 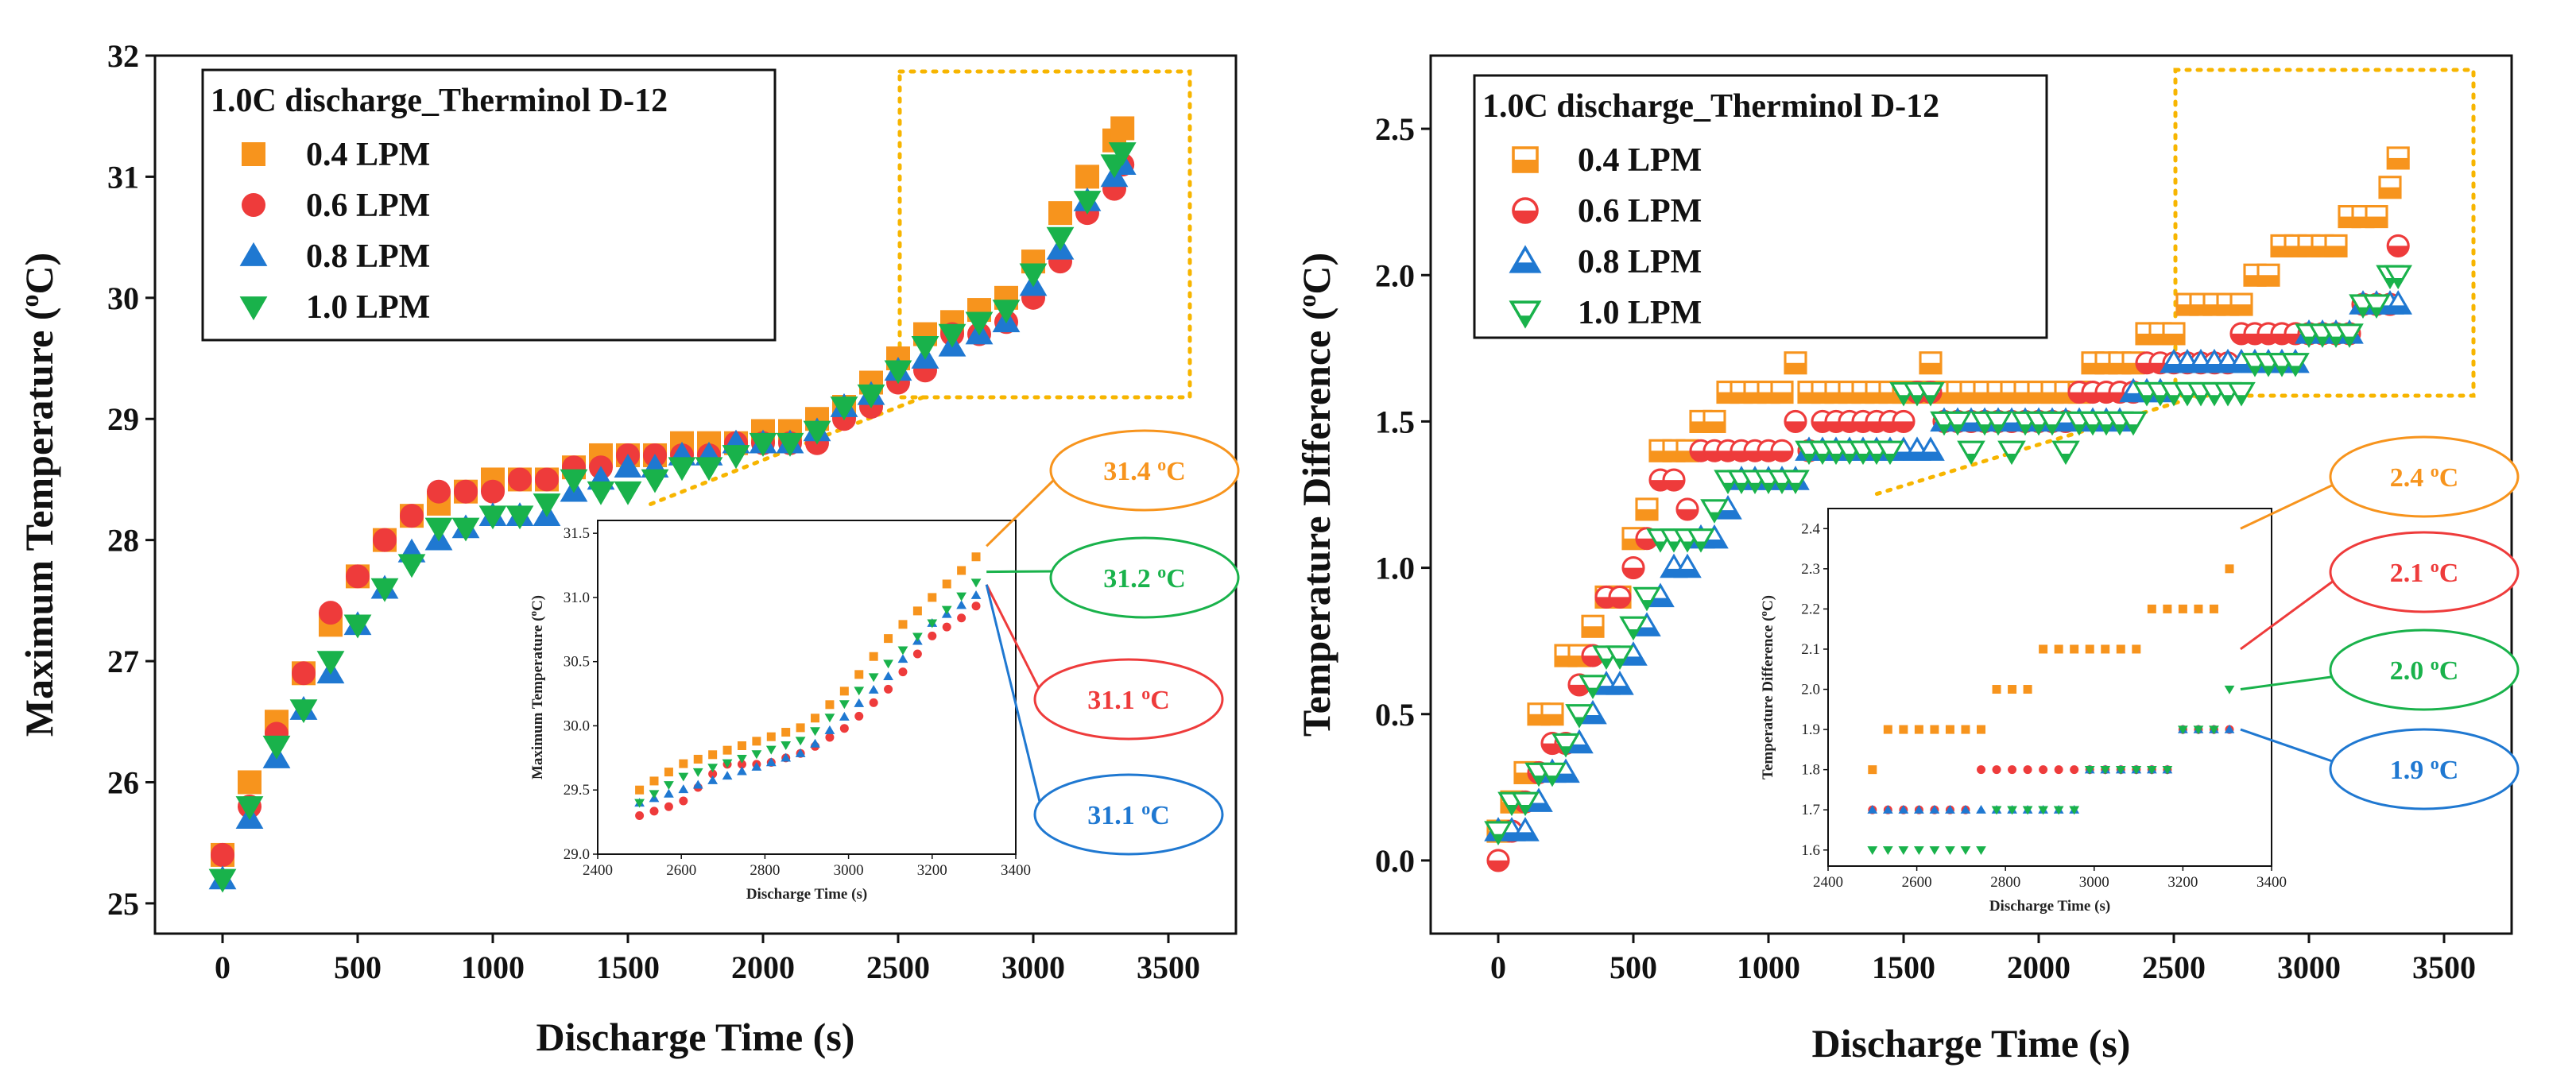 What do you see at coordinates (368, 206) in the screenshot?
I see `legend-label: 0.6 LPM` at bounding box center [368, 206].